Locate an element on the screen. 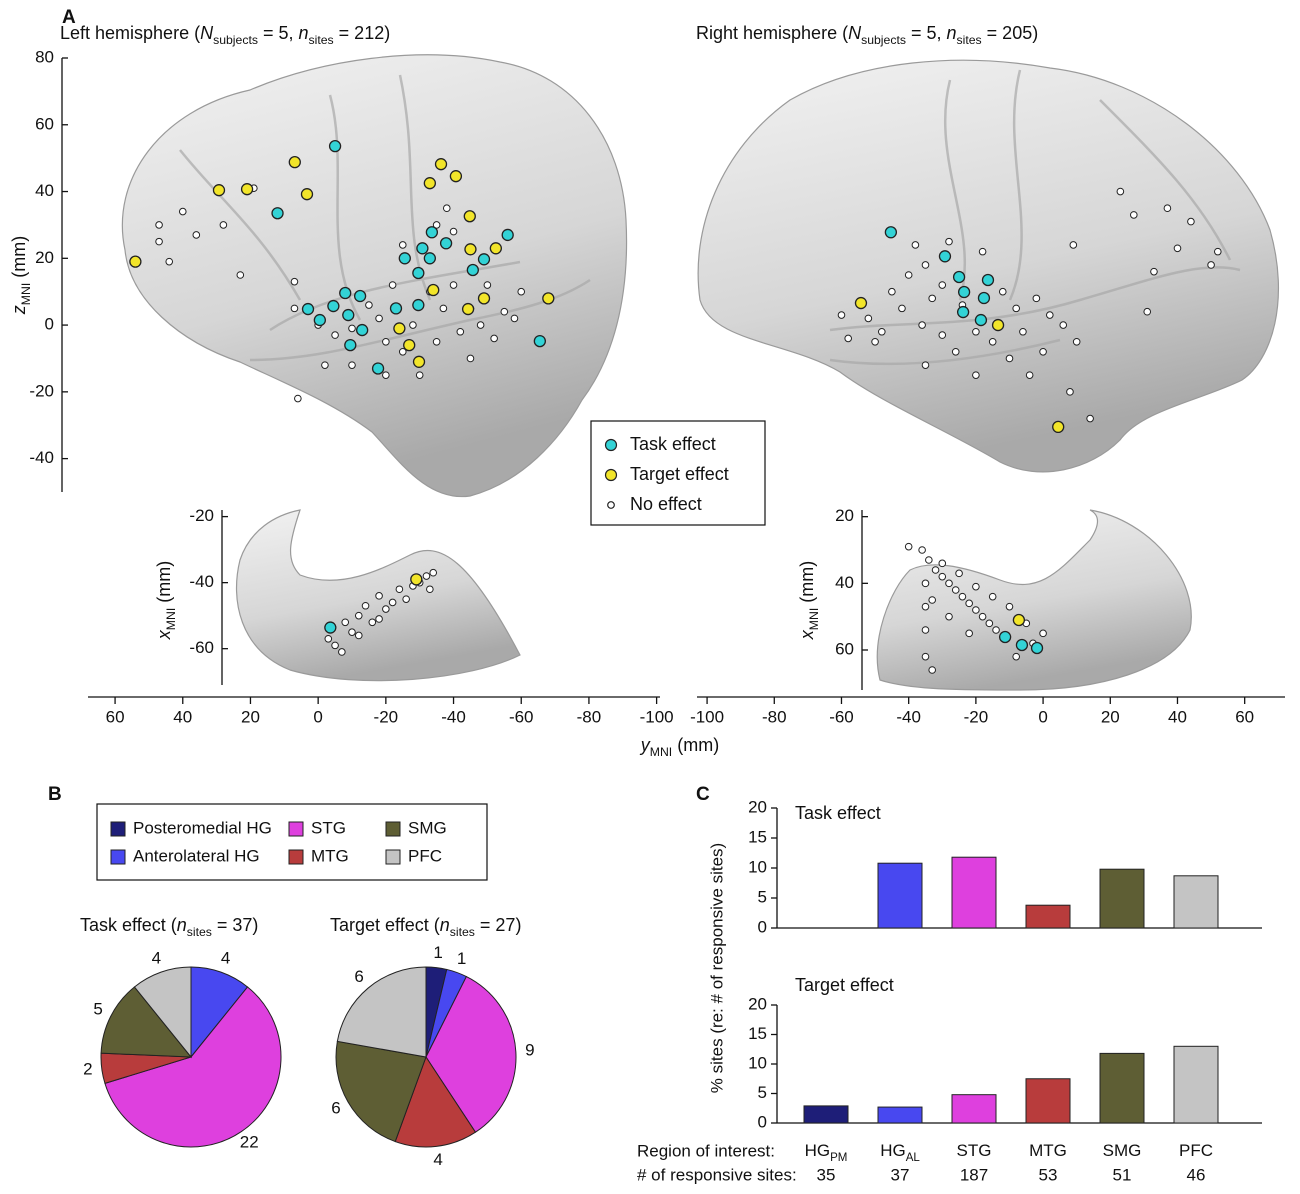 Image resolution: width=1300 pixels, height=1194 pixels. text-part: HG is located at coordinates (893, 1150).